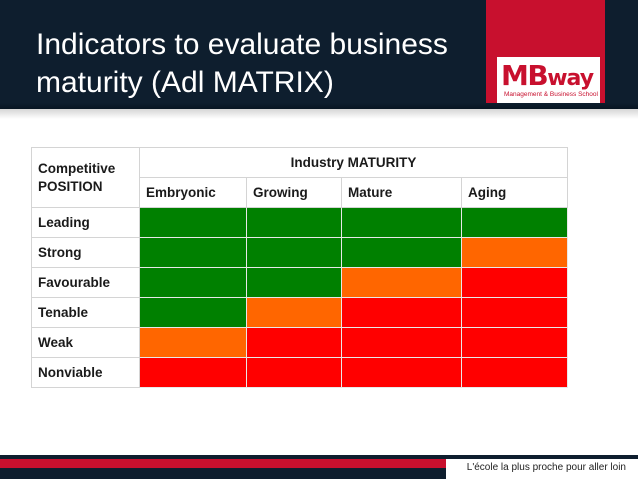 This screenshot has height=479, width=638. What do you see at coordinates (85, 342) in the screenshot?
I see `row-label: Weak` at bounding box center [85, 342].